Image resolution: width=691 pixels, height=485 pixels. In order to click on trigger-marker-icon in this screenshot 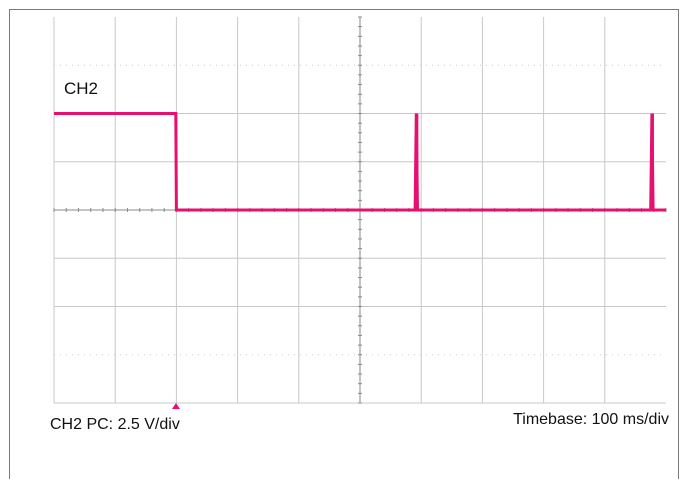, I will do `click(176, 406)`.